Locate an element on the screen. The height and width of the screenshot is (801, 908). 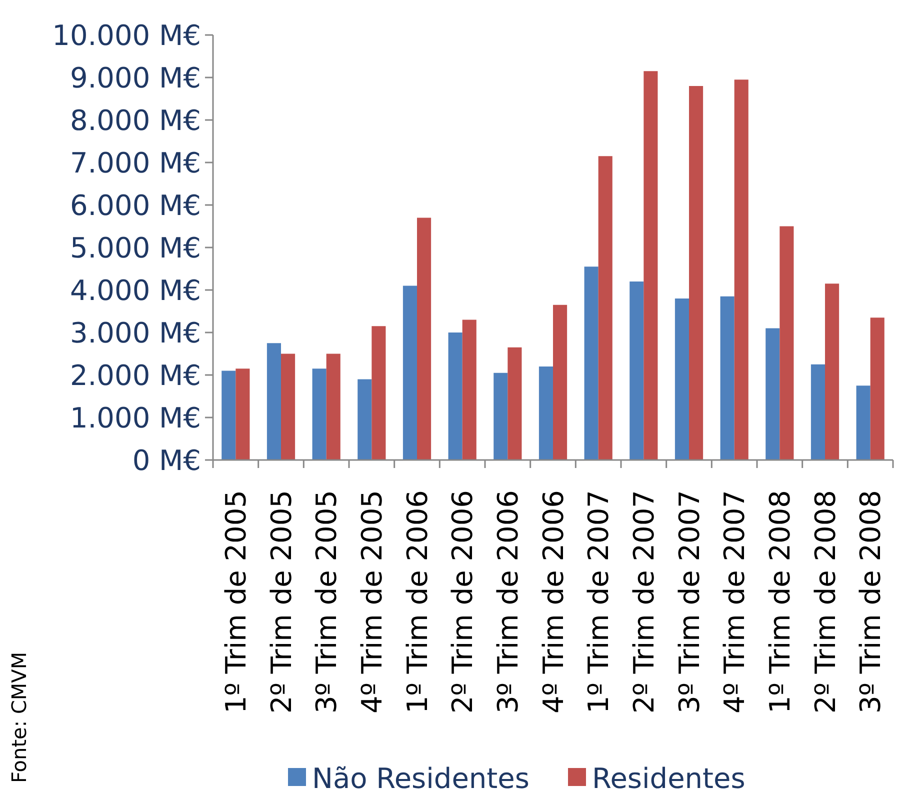
y-tick-label: 5.000 M€ is located at coordinates (135, 247).